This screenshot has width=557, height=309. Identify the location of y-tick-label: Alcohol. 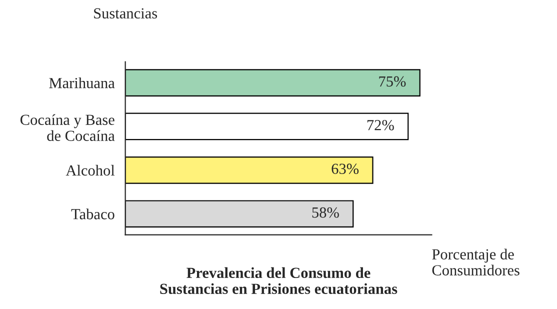
(90, 170).